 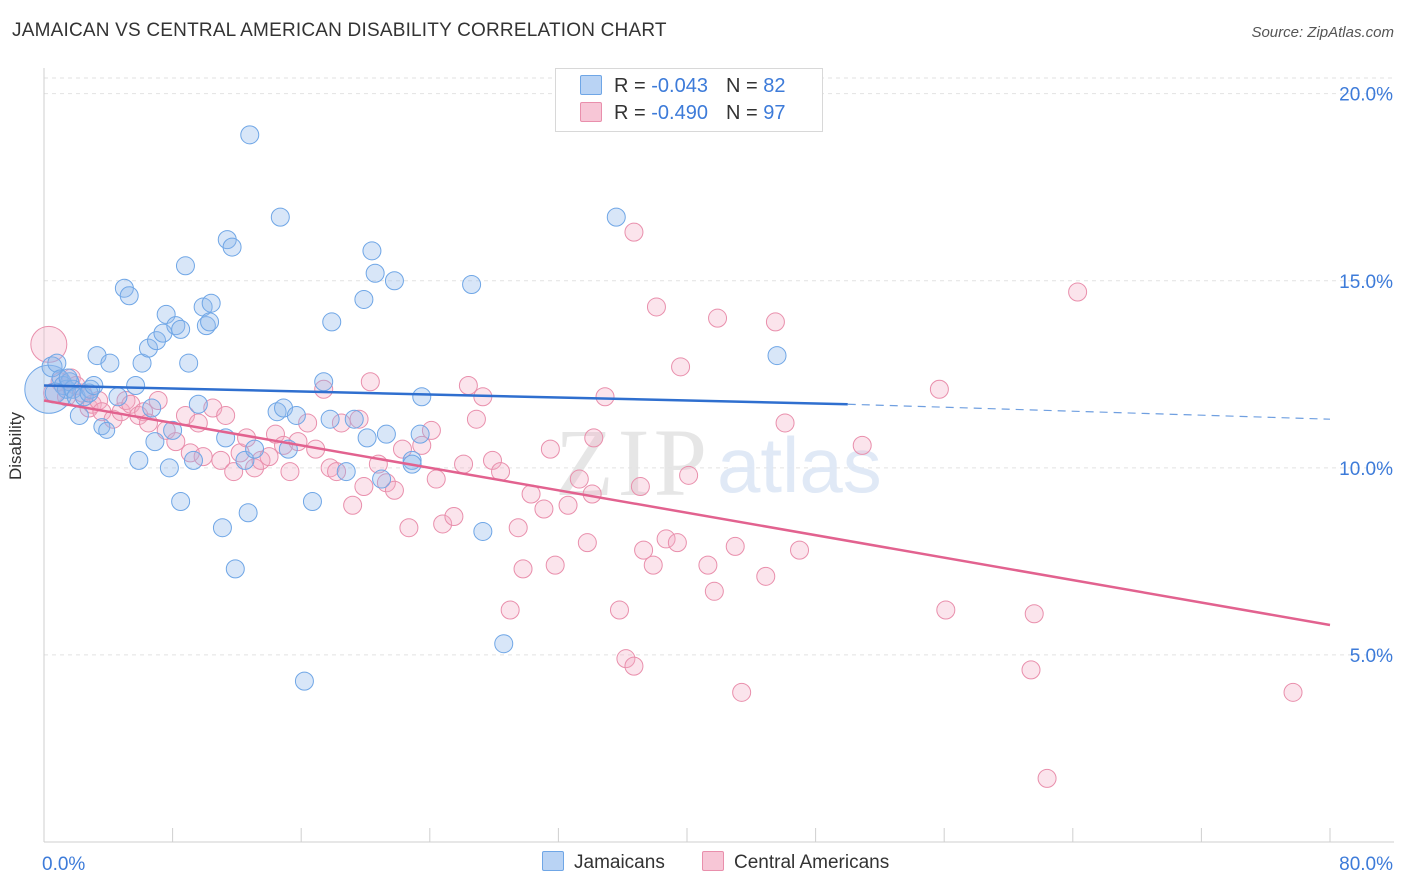 What do you see at coordinates (799, 465) in the screenshot?
I see `watermark-atlas: atlas` at bounding box center [799, 465].